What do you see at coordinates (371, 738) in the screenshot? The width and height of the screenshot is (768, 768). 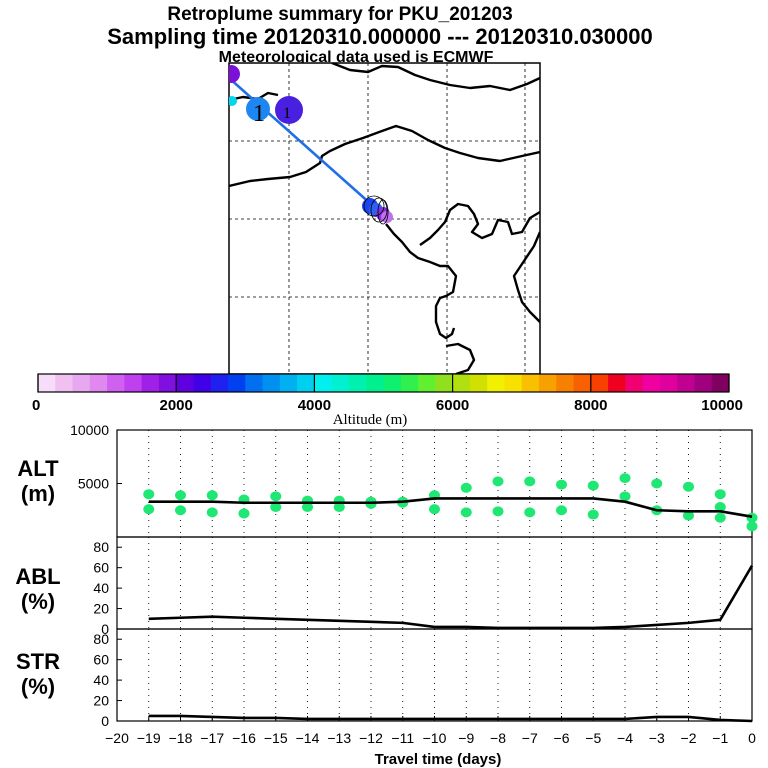 I see `x-tick-label: −12` at bounding box center [371, 738].